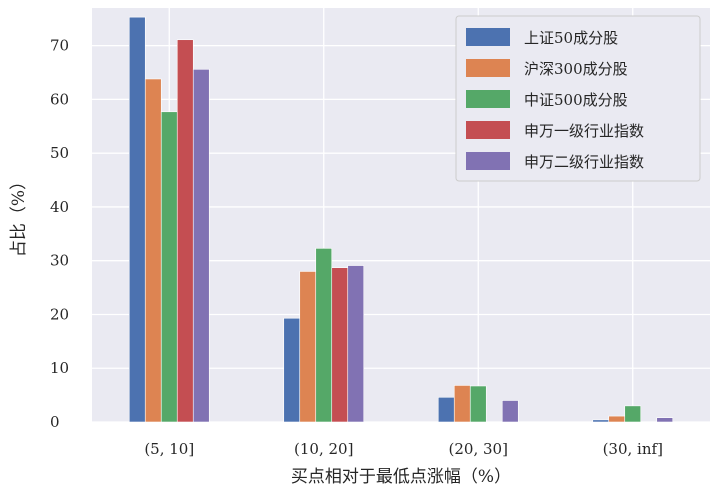 This screenshot has width=714, height=492. Describe the element at coordinates (323, 449) in the screenshot. I see `x-tick-label: (10, 20]` at that location.